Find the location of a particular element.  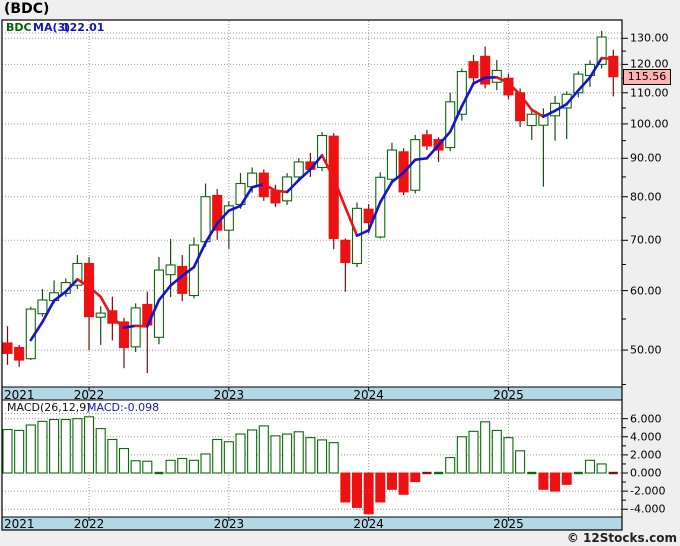

legend-symbol: BDC is located at coordinates (19, 27).